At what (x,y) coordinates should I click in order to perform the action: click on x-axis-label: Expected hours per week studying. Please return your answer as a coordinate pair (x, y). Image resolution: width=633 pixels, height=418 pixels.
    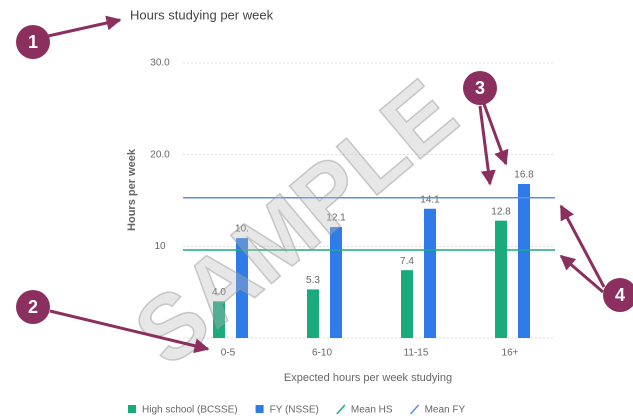
    Looking at the image, I should click on (368, 378).